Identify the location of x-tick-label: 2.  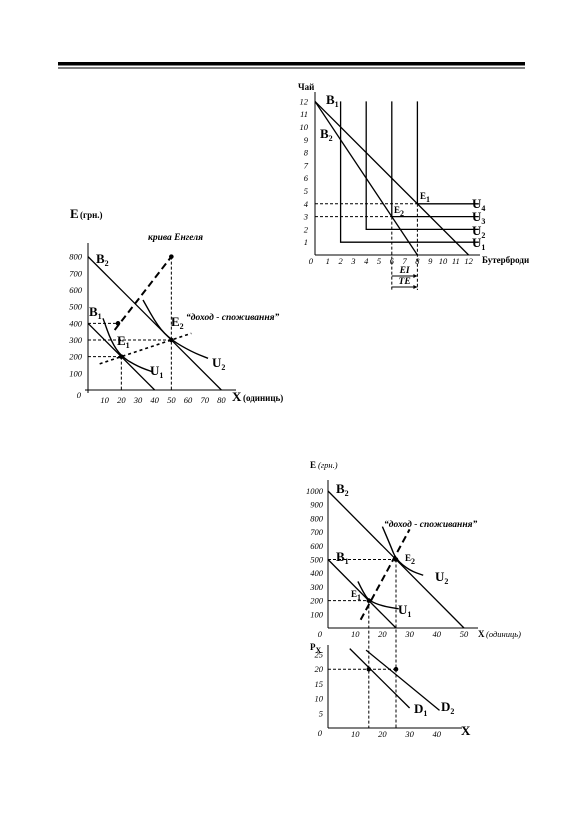
(340, 261).